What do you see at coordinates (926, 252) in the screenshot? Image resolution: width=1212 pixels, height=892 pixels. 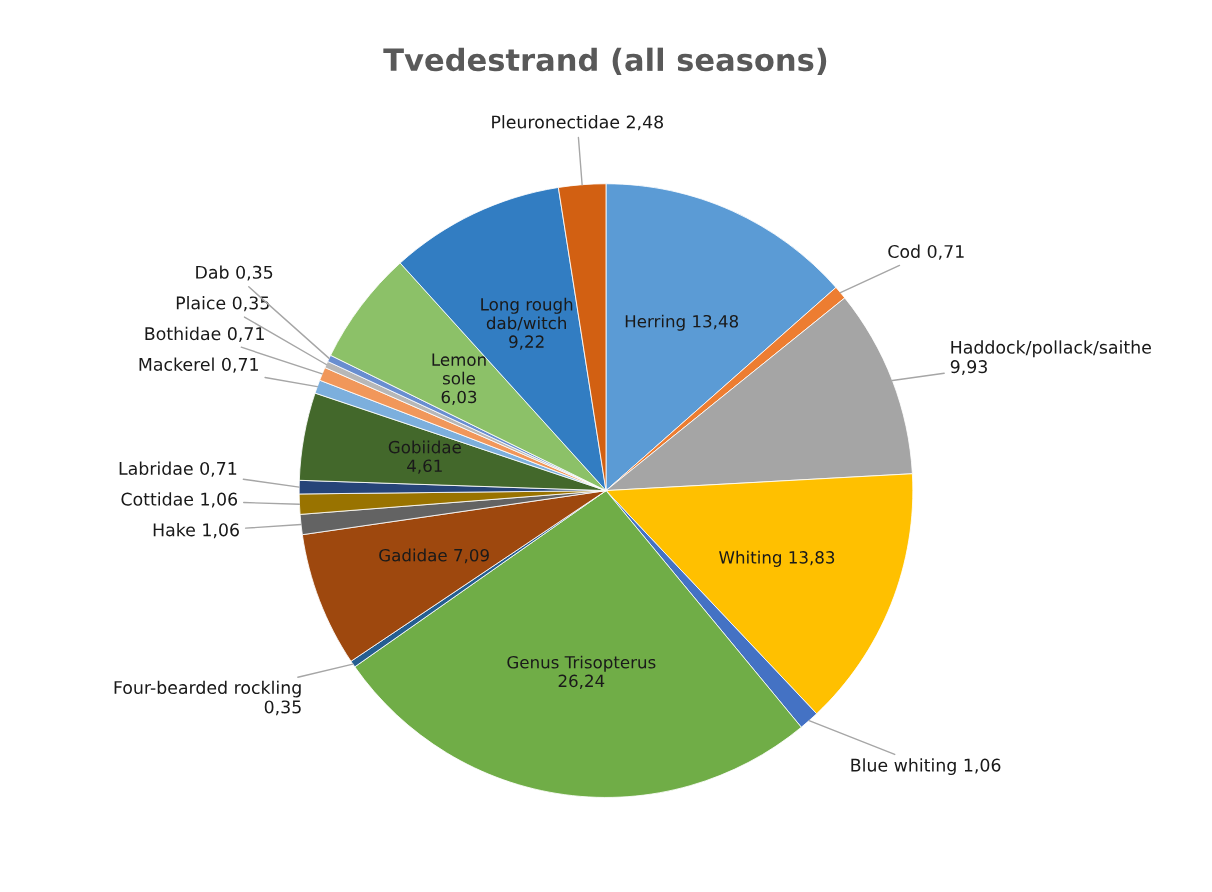 I see `slice-label: Cod 0,71` at bounding box center [926, 252].